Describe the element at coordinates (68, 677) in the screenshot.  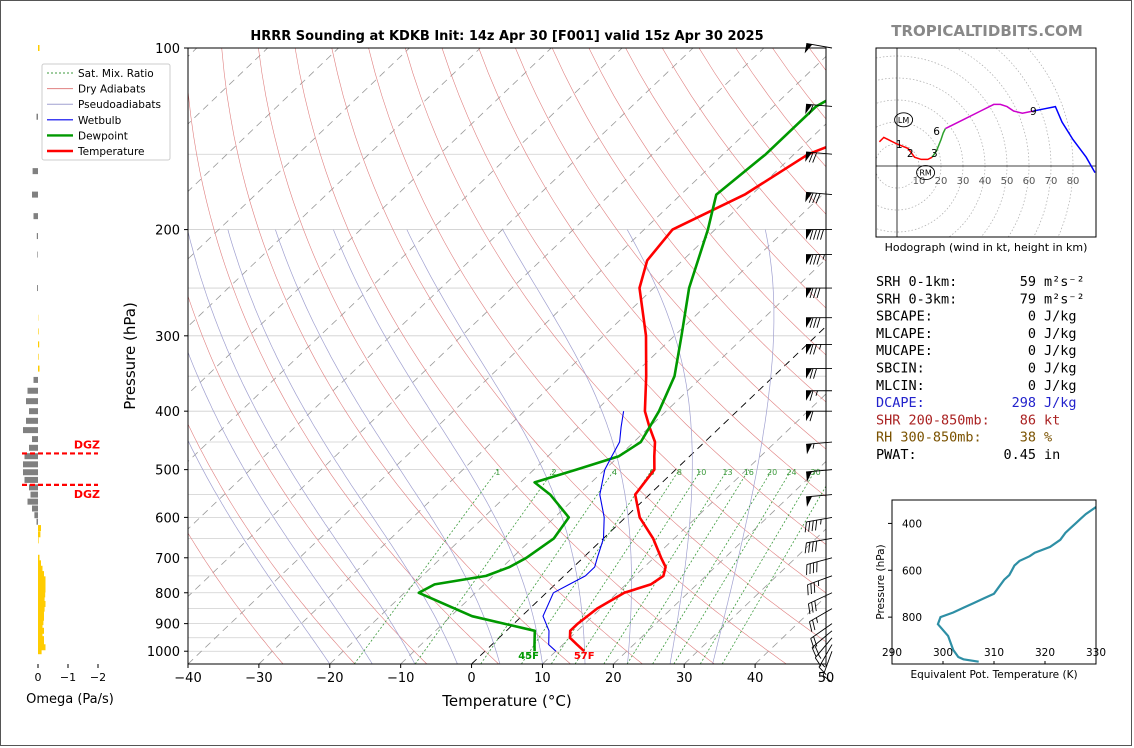
I see `omega-tick-label: −1` at that location.